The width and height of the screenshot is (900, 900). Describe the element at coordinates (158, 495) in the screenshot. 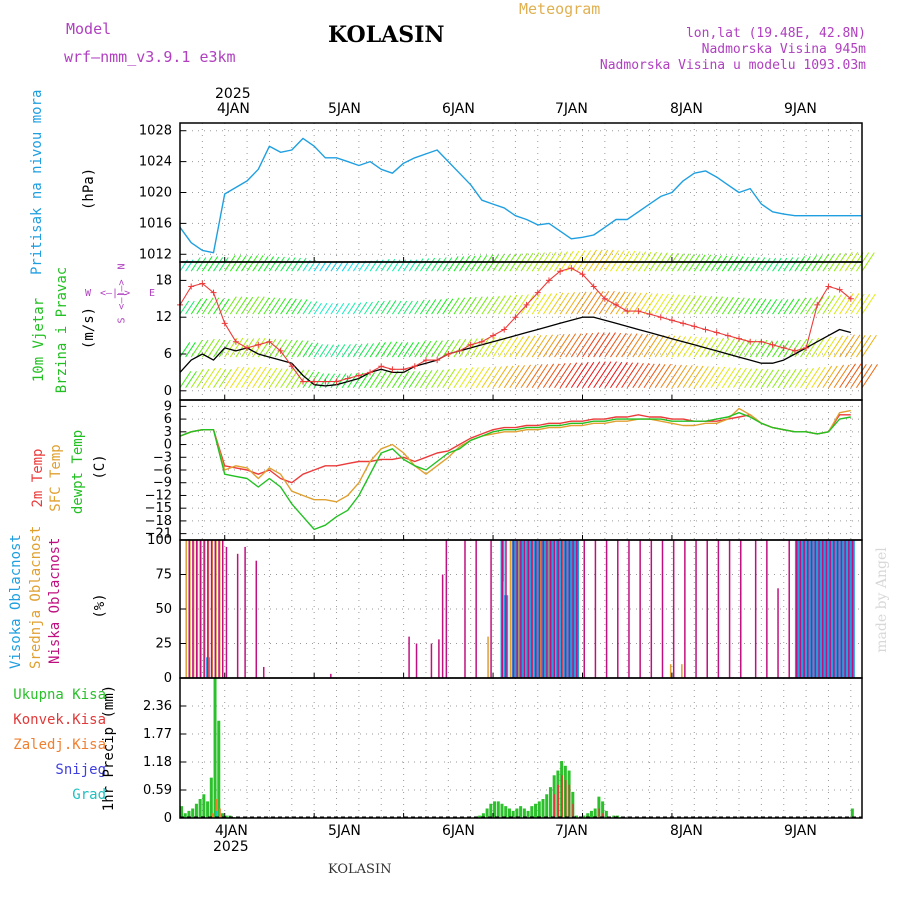

I see `y-tick-label: −12` at that location.